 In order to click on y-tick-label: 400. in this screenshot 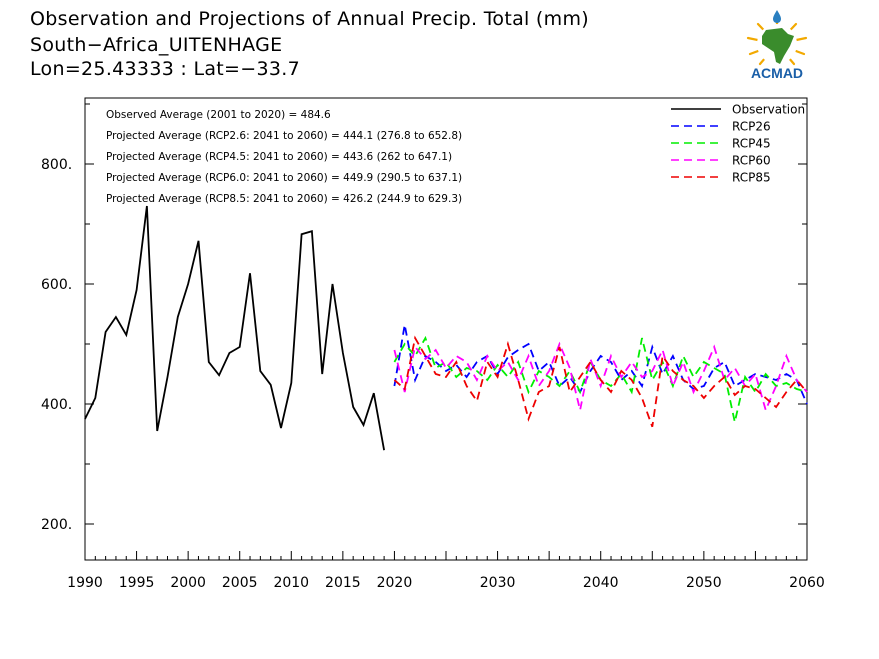, I will do `click(56, 405)`.